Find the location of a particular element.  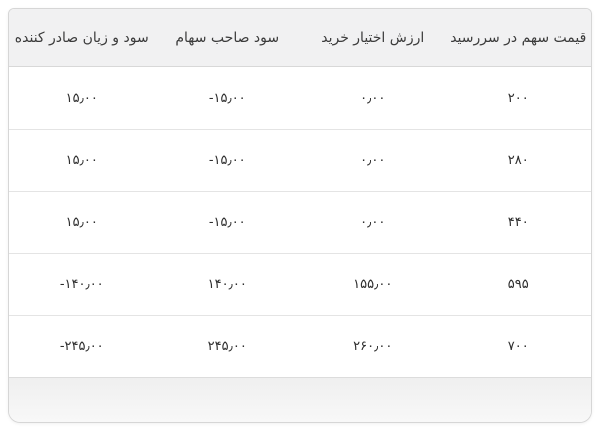

cell-shareholder-profit: ۲۴۵٫۰۰ is located at coordinates (228, 346).